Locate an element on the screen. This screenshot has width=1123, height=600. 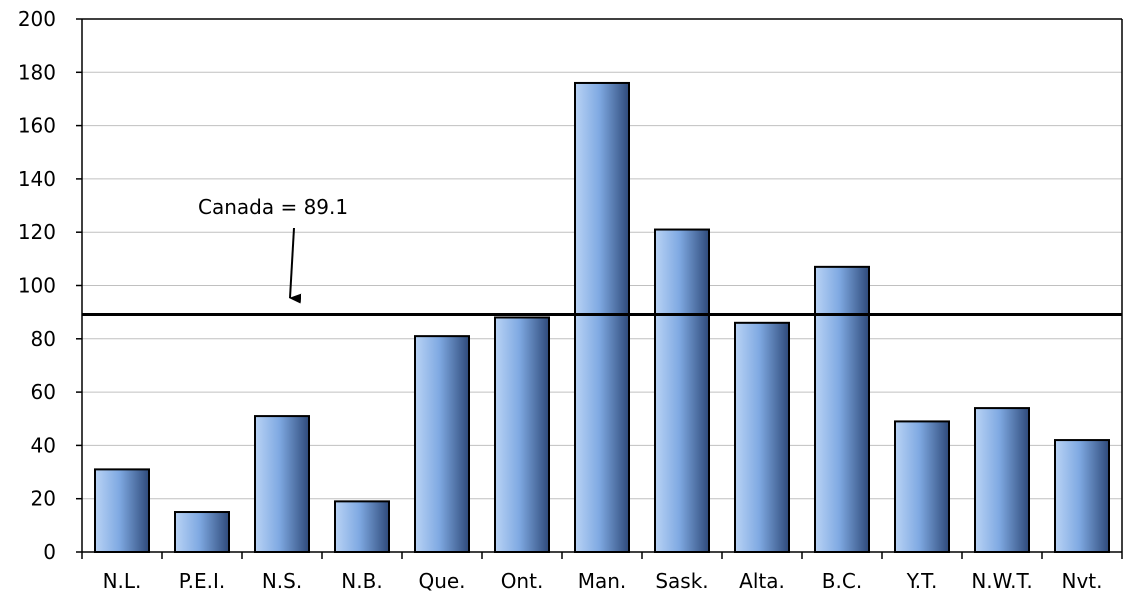
y-tick-label: 80 is located at coordinates (43, 339).